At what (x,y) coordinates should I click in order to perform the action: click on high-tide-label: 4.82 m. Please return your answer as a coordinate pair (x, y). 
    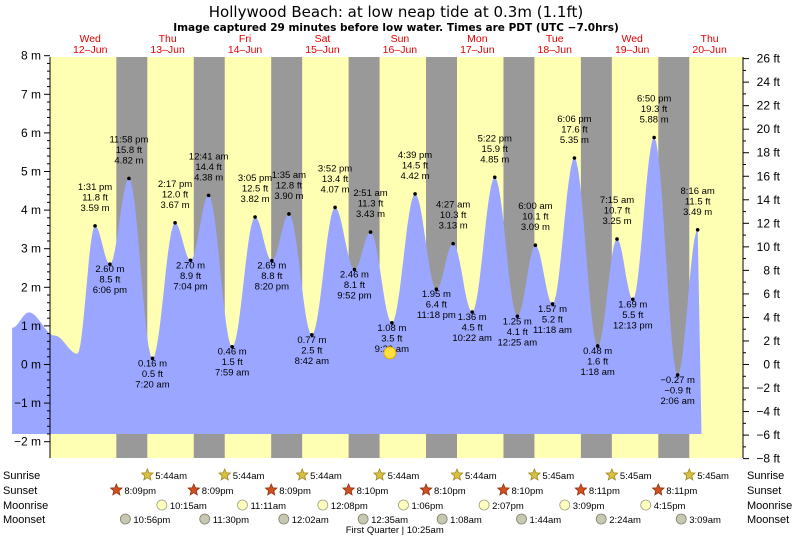
    Looking at the image, I should click on (128, 160).